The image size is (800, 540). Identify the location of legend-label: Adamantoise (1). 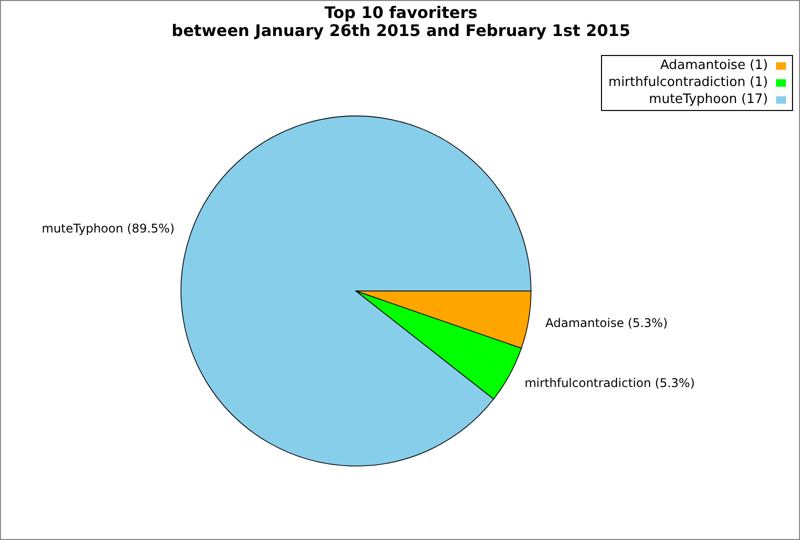
(714, 65).